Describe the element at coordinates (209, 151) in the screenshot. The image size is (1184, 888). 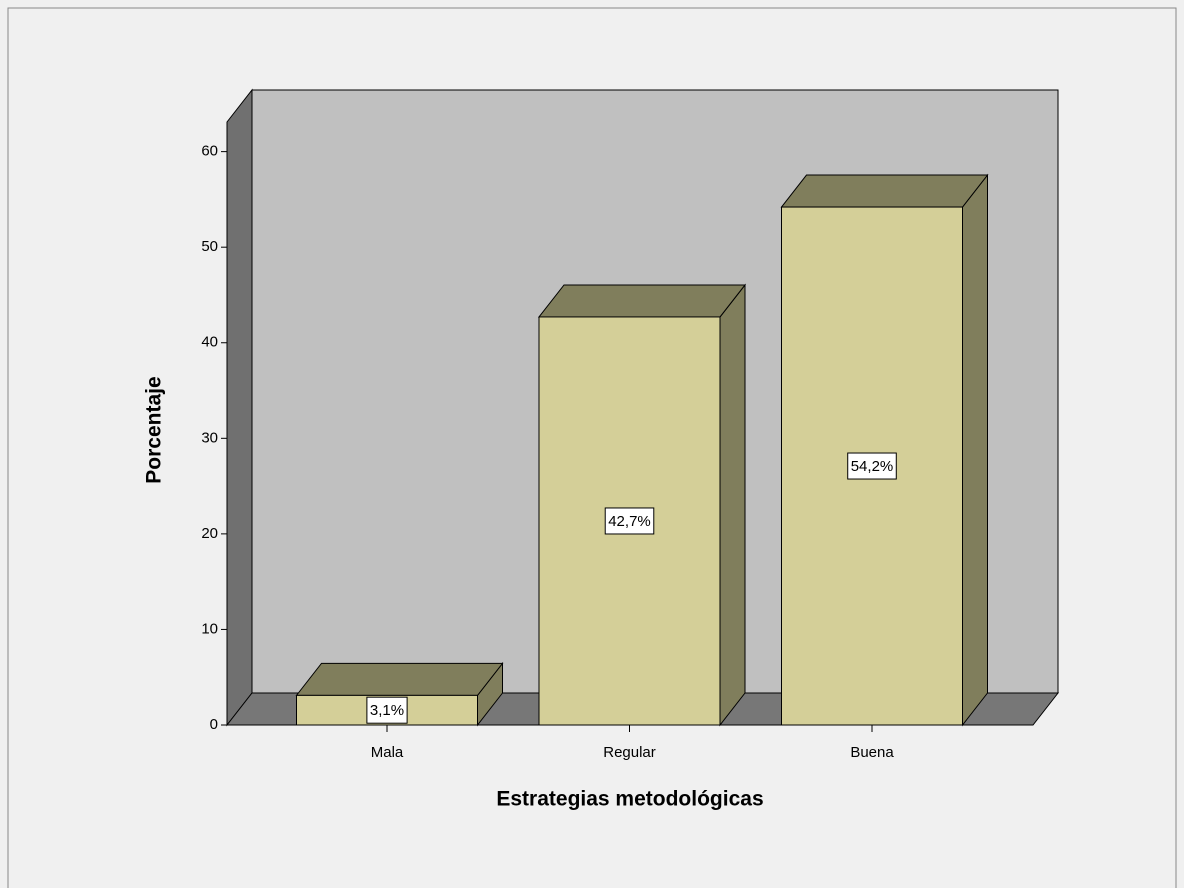
I see `y-tick-label: 60` at that location.